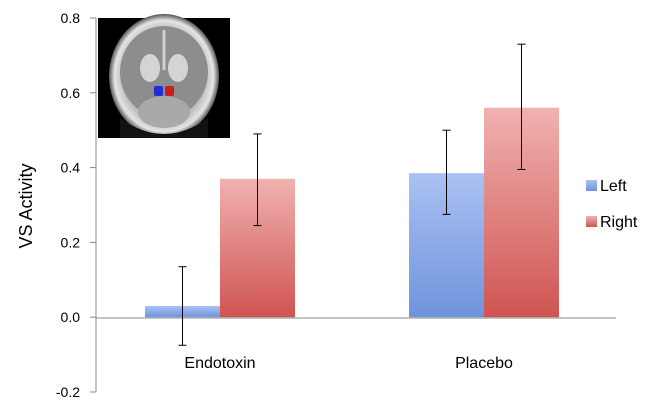 The width and height of the screenshot is (658, 404). What do you see at coordinates (591, 221) in the screenshot?
I see `legend-swatch-right` at bounding box center [591, 221].